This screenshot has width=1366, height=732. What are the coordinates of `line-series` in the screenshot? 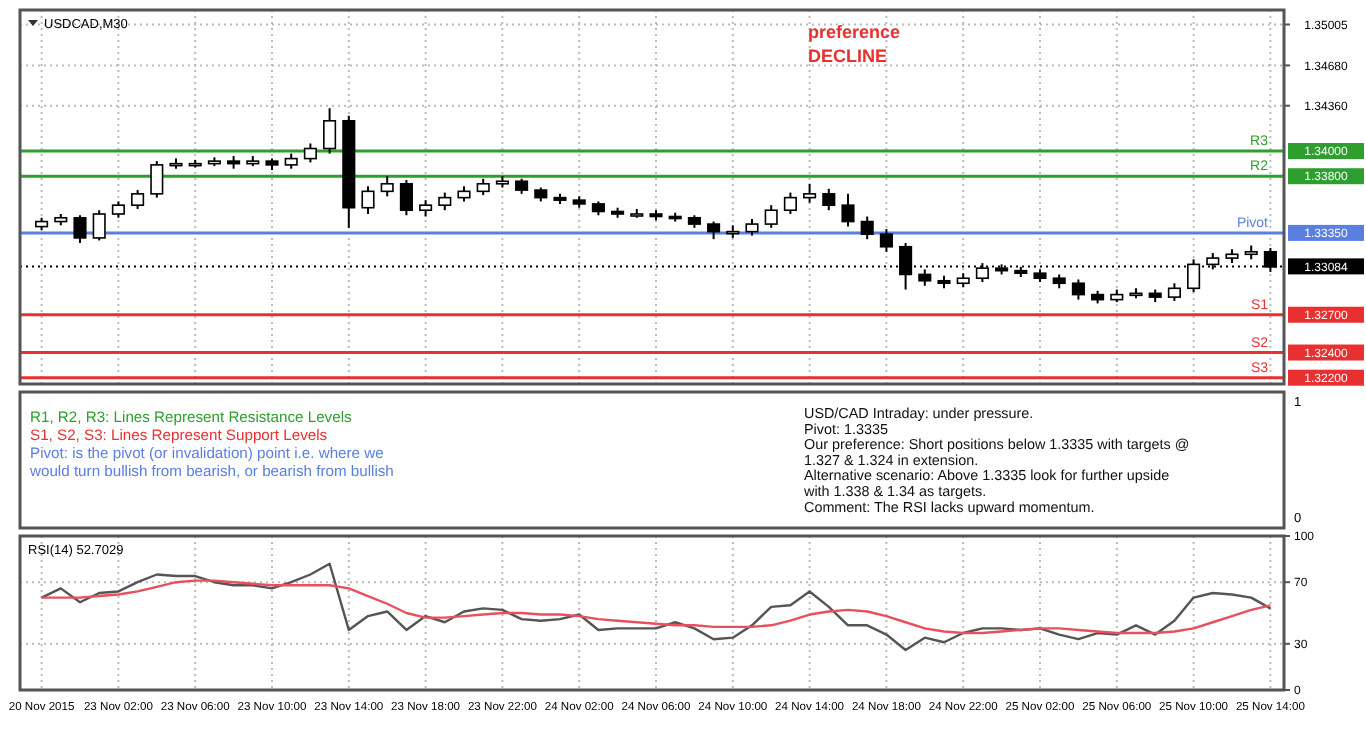 It's located at (656, 607).